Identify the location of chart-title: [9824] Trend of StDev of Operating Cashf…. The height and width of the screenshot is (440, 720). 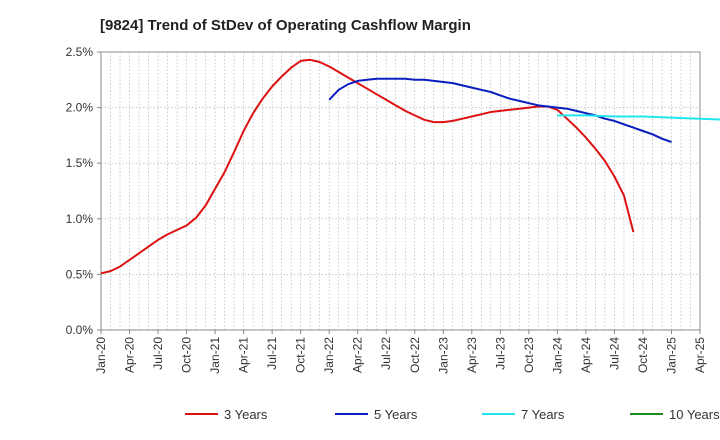
(285, 25).